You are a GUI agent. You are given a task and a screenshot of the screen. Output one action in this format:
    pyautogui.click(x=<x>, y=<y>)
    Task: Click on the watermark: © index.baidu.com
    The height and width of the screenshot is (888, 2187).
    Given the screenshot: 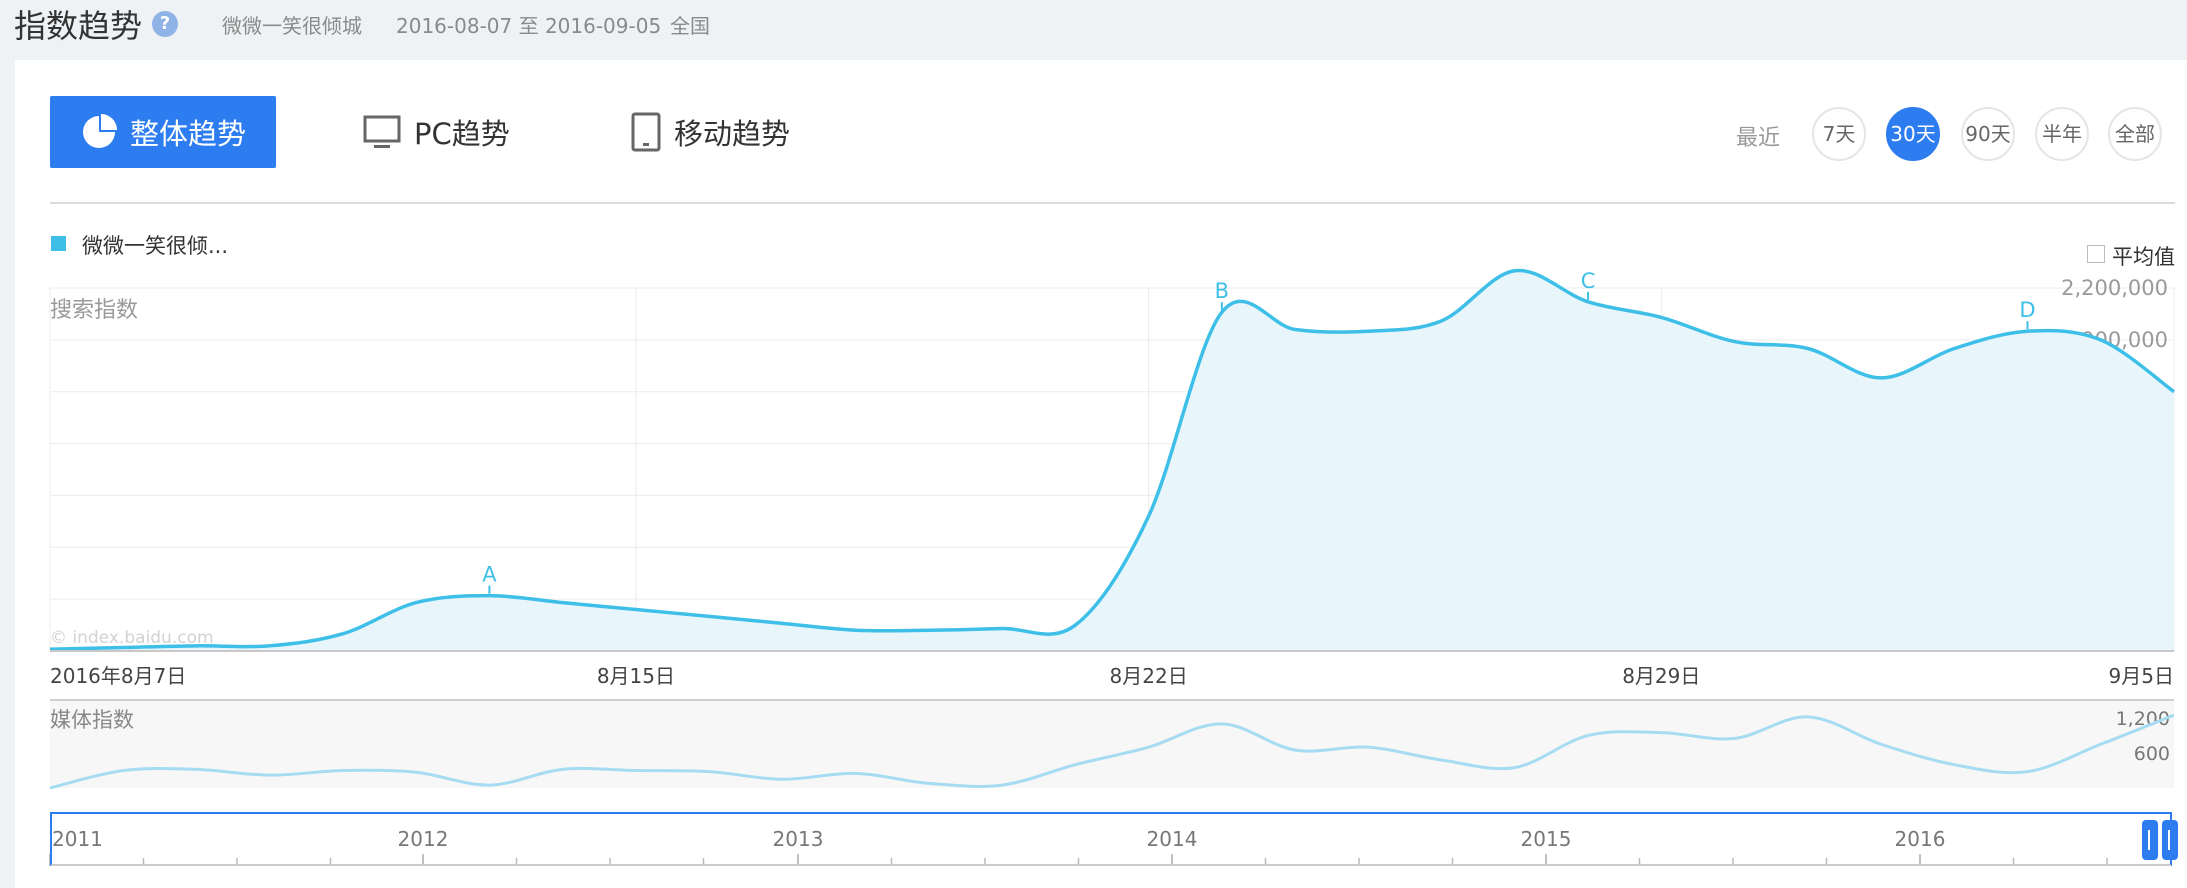 What is the action you would take?
    pyautogui.click(x=132, y=638)
    